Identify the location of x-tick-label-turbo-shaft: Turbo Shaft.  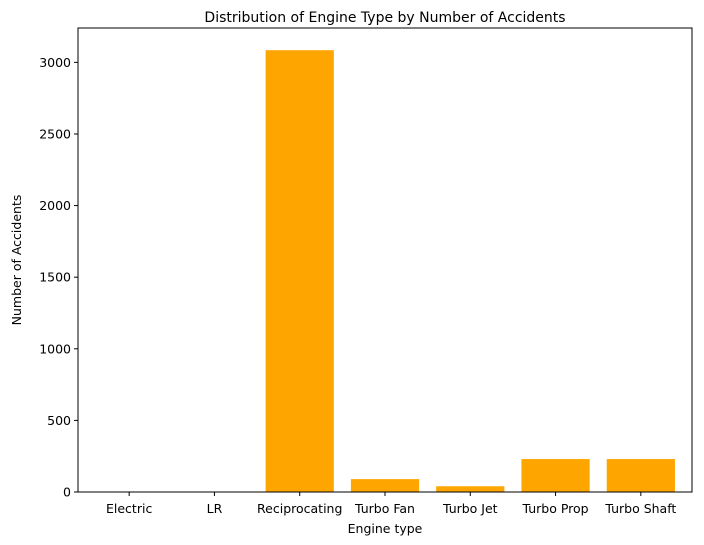
(640, 508).